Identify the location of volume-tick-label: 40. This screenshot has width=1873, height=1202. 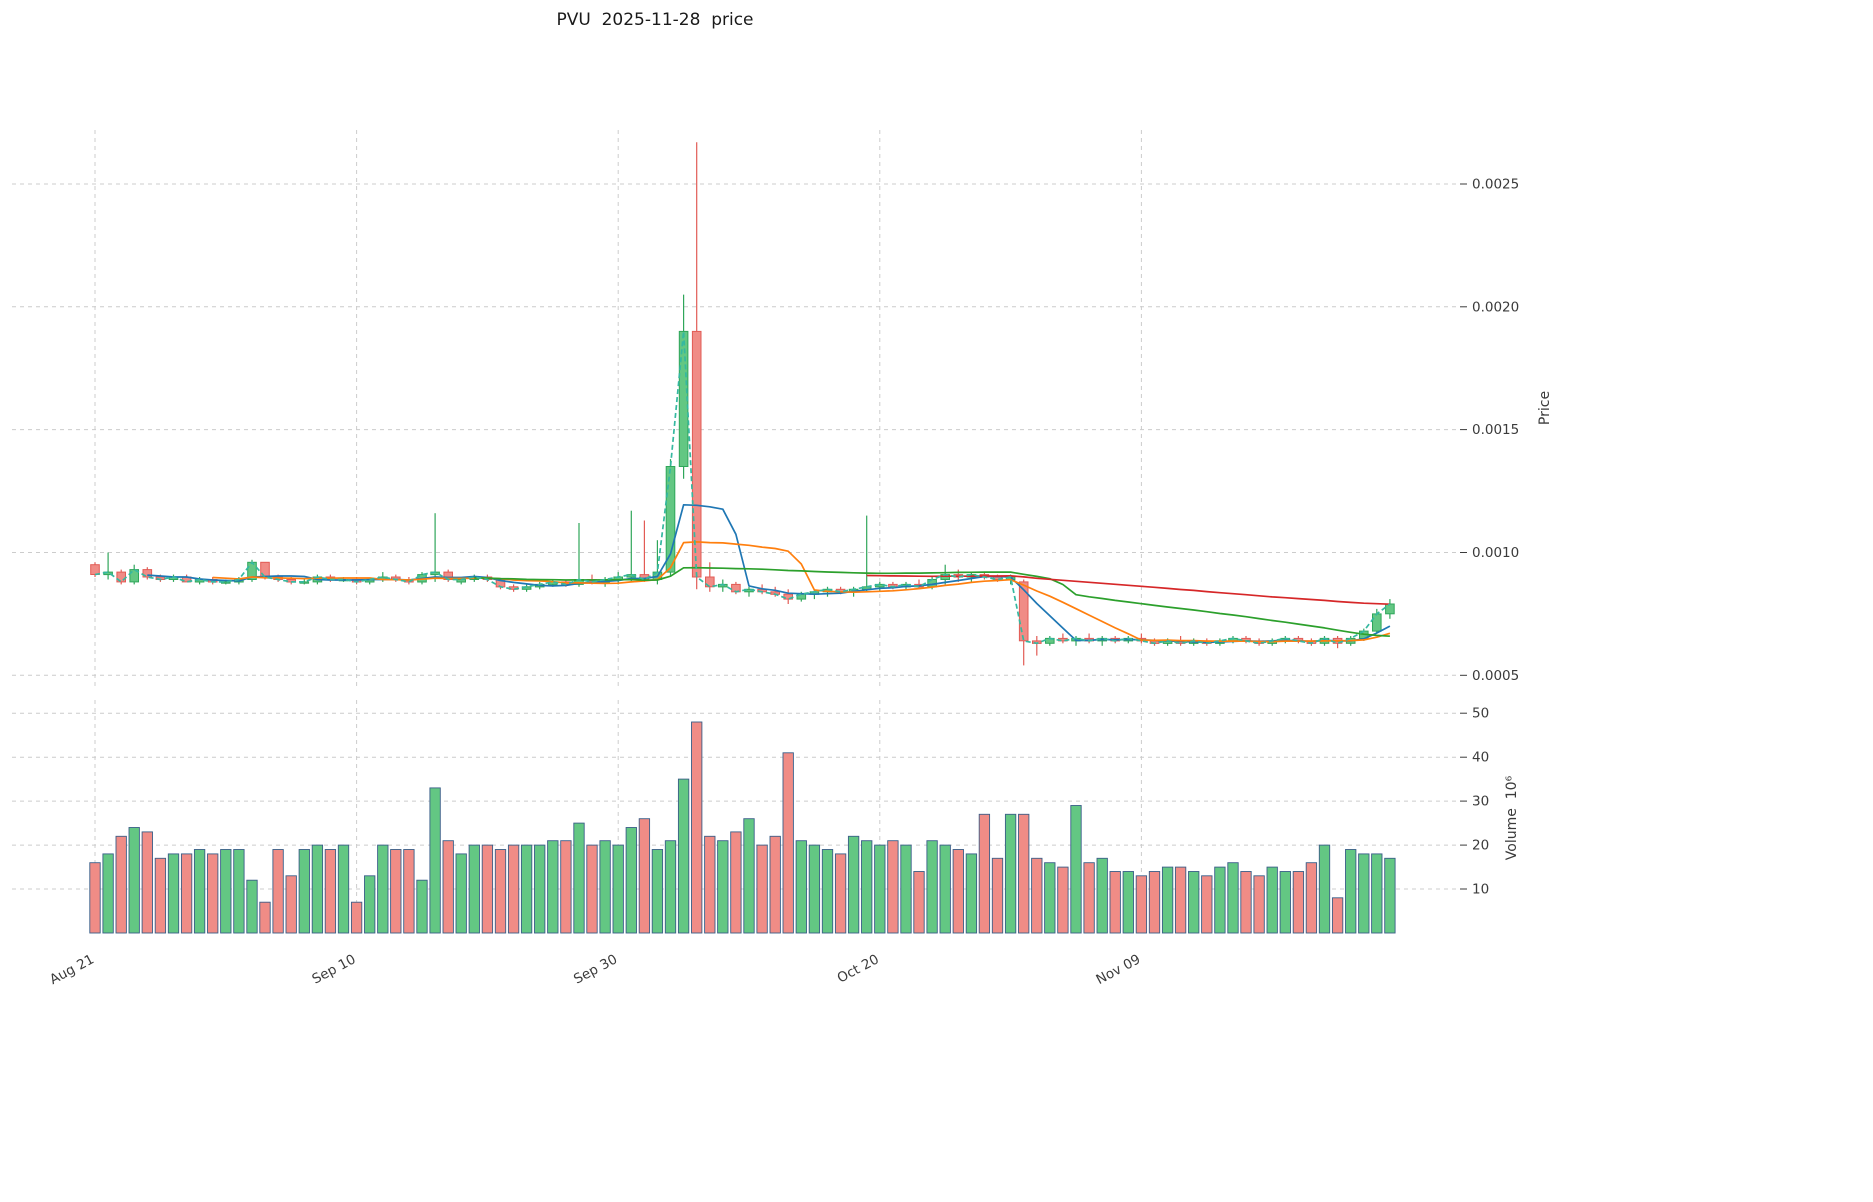
(1480, 758).